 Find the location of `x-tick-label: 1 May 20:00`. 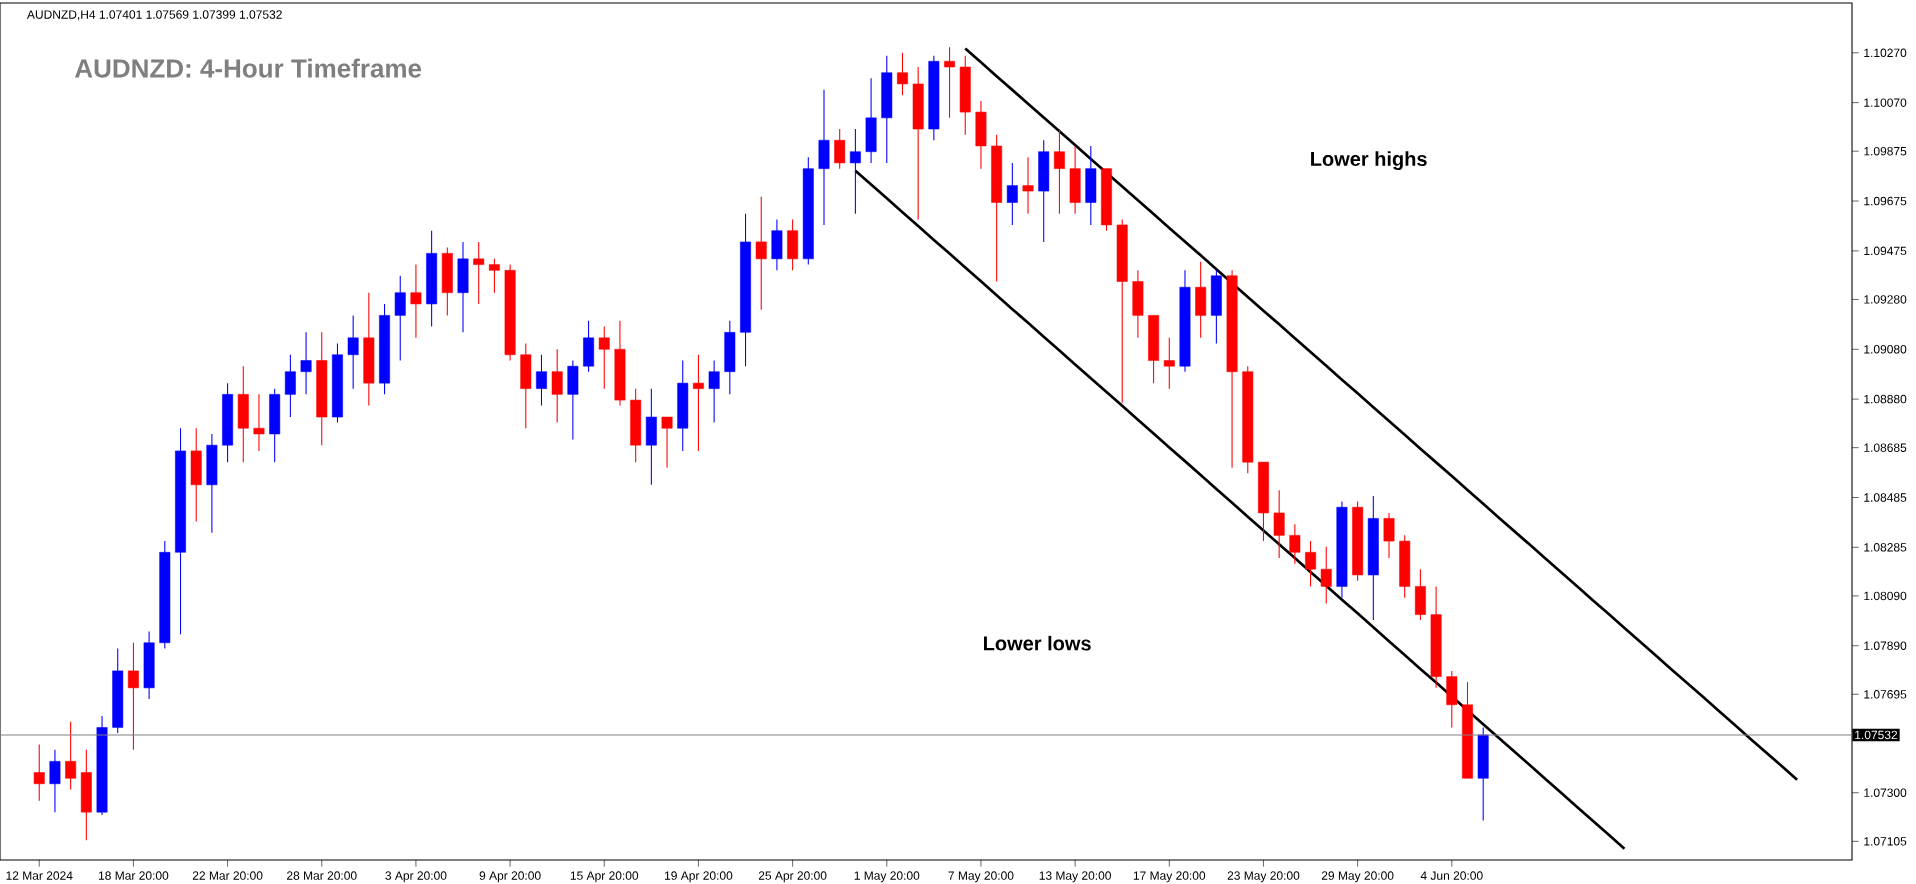

x-tick-label: 1 May 20:00 is located at coordinates (887, 877).